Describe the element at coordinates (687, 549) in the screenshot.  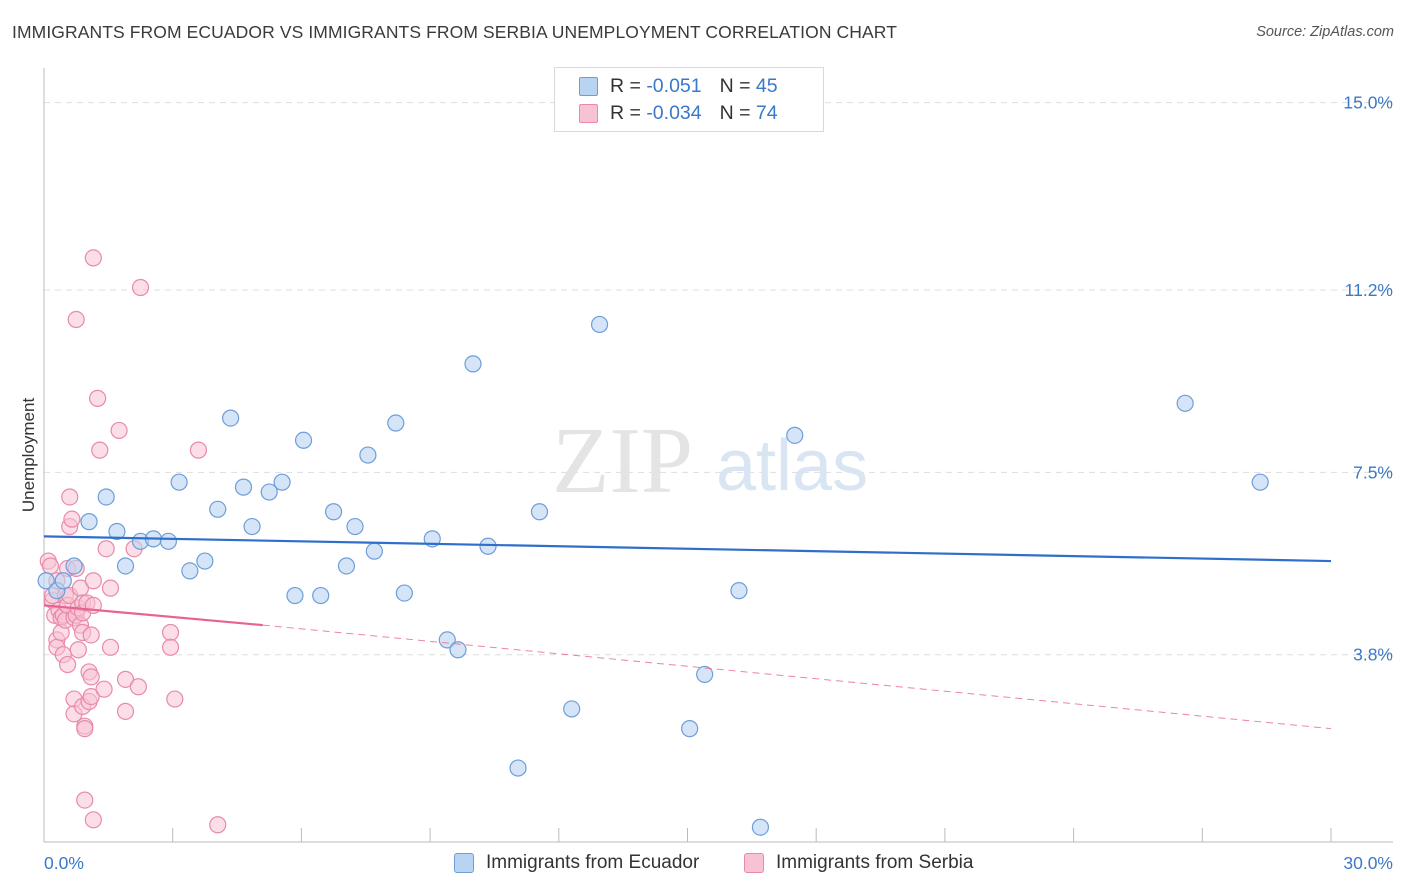
I see `ecuador-trend-line` at that location.